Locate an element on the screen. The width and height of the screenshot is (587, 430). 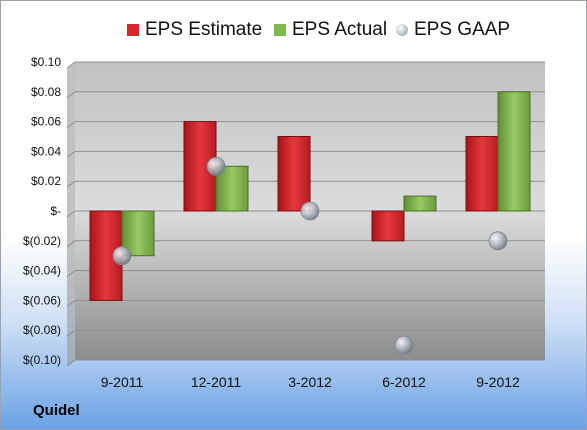
y-tick-label: $0.08 is located at coordinates (46, 92).